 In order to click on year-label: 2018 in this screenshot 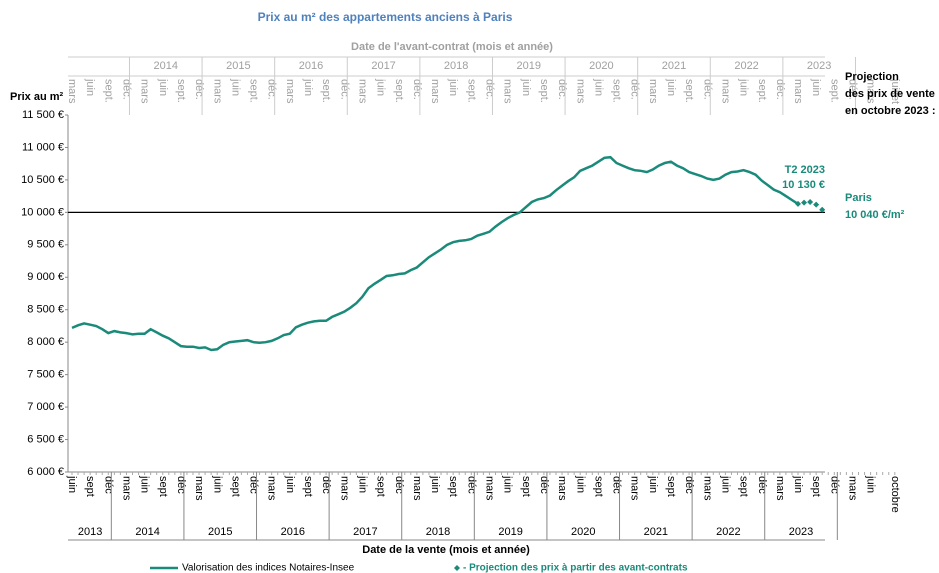, I will do `click(438, 532)`.